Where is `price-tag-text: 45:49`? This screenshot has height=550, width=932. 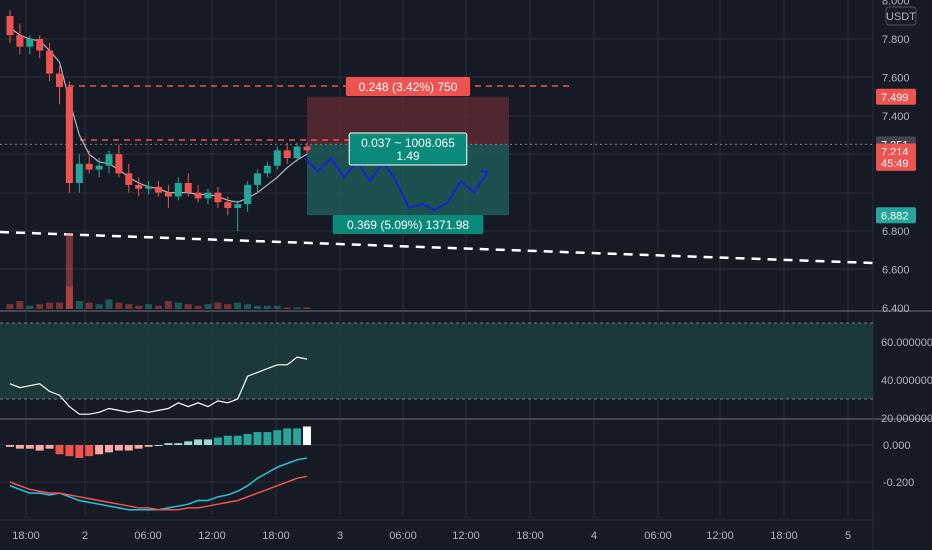 price-tag-text: 45:49 is located at coordinates (895, 164).